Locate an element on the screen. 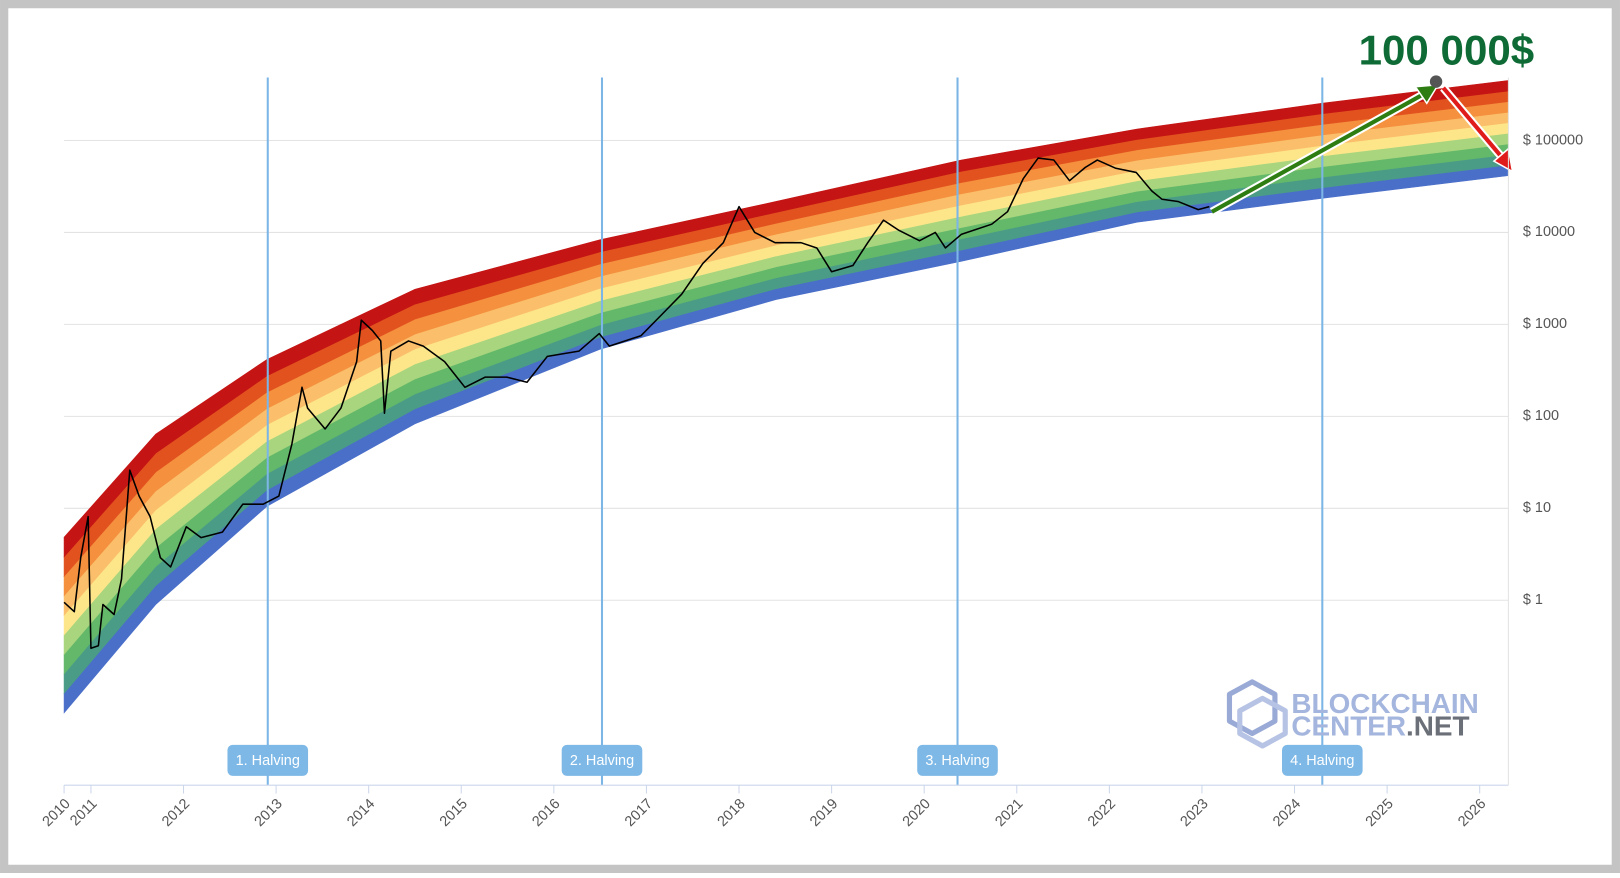  arrow-up is located at coordinates (1318, 152).